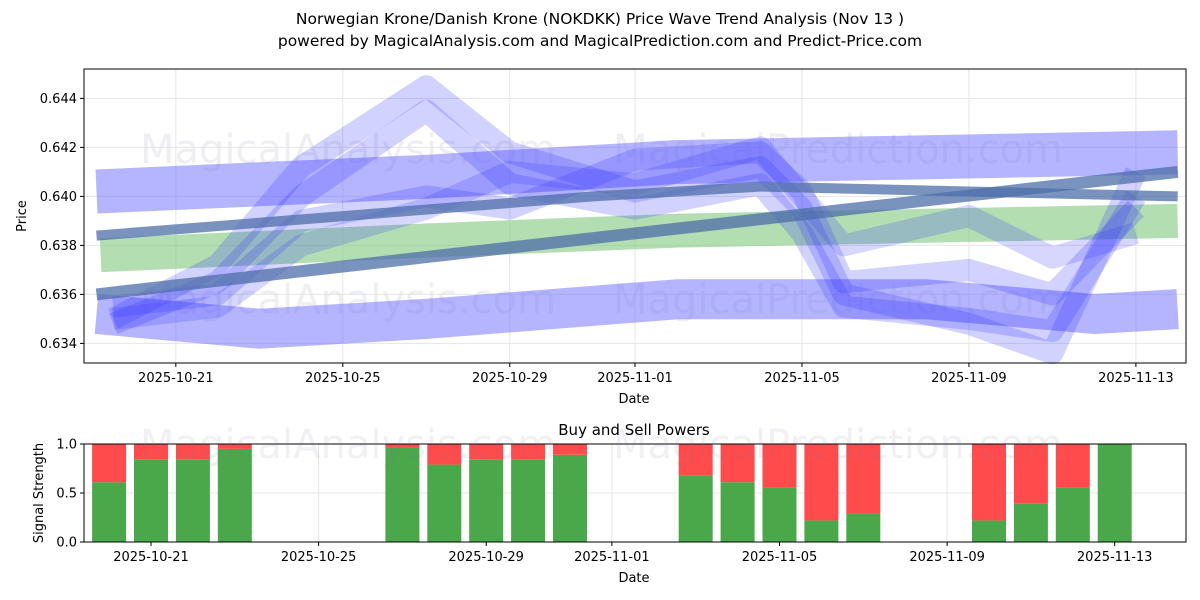  I want to click on watermark: MagicalPrediction.com, so click(838, 445).